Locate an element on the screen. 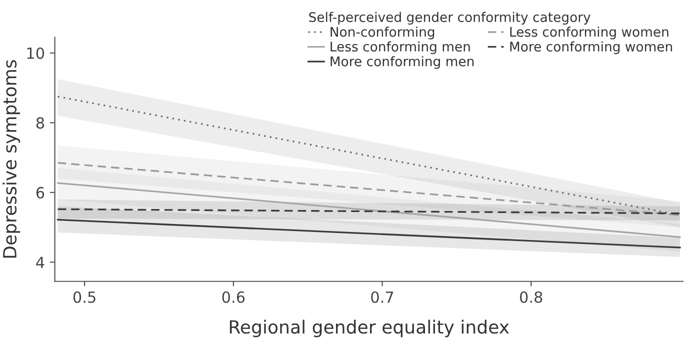 This screenshot has width=685, height=339. y-axis-title: Depressive symptoms is located at coordinates (11, 159).